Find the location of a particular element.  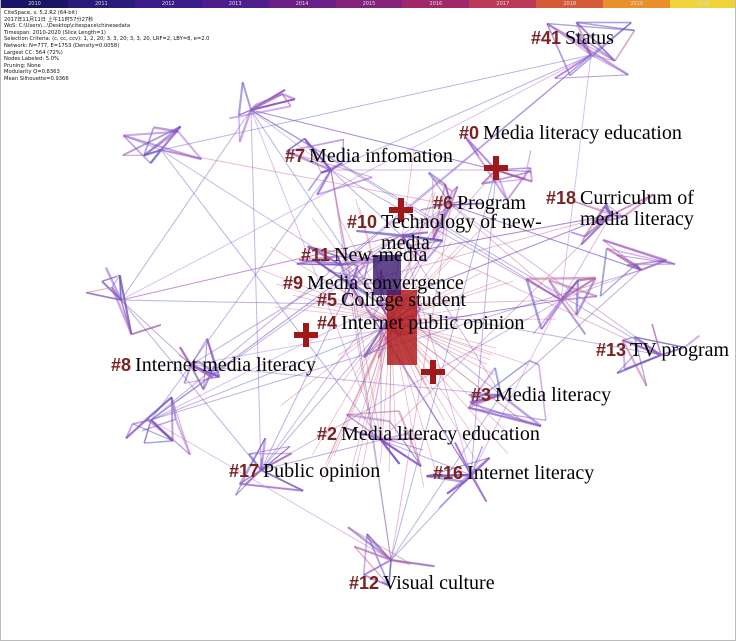

cluster-id: #12 is located at coordinates (364, 583).